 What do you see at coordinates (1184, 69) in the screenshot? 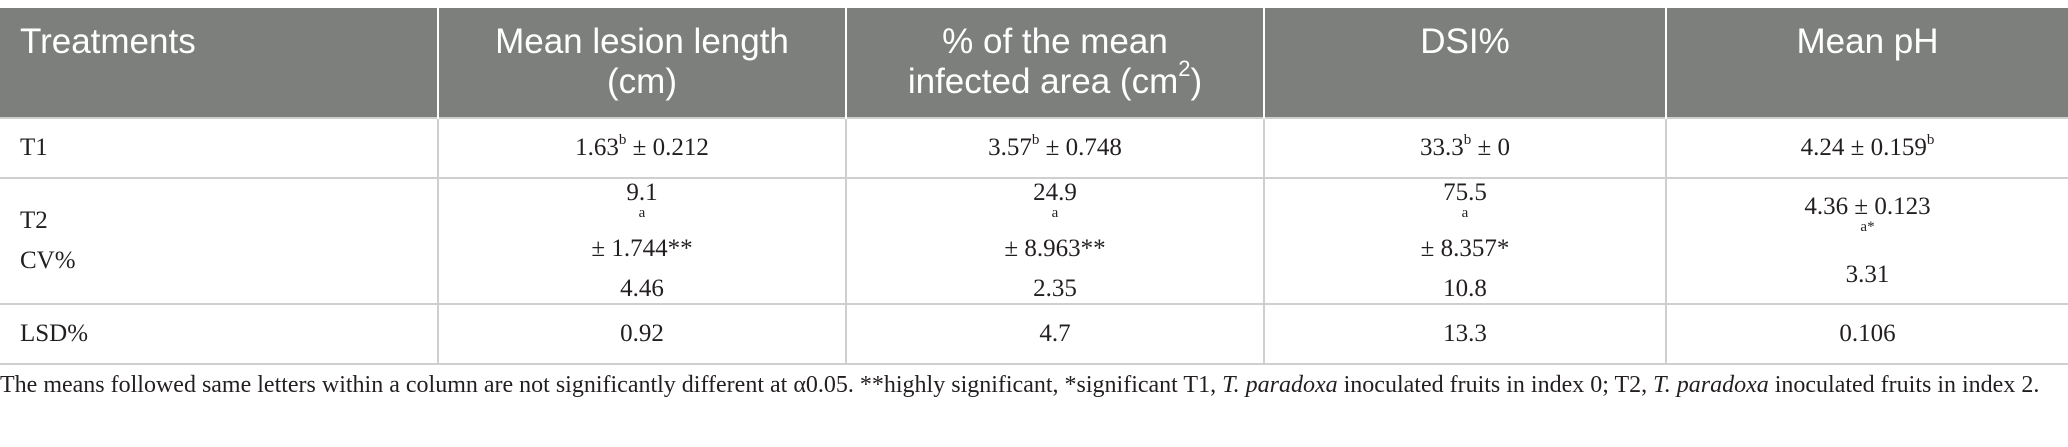
I see `header-infected-area-superscript: 2` at bounding box center [1184, 69].